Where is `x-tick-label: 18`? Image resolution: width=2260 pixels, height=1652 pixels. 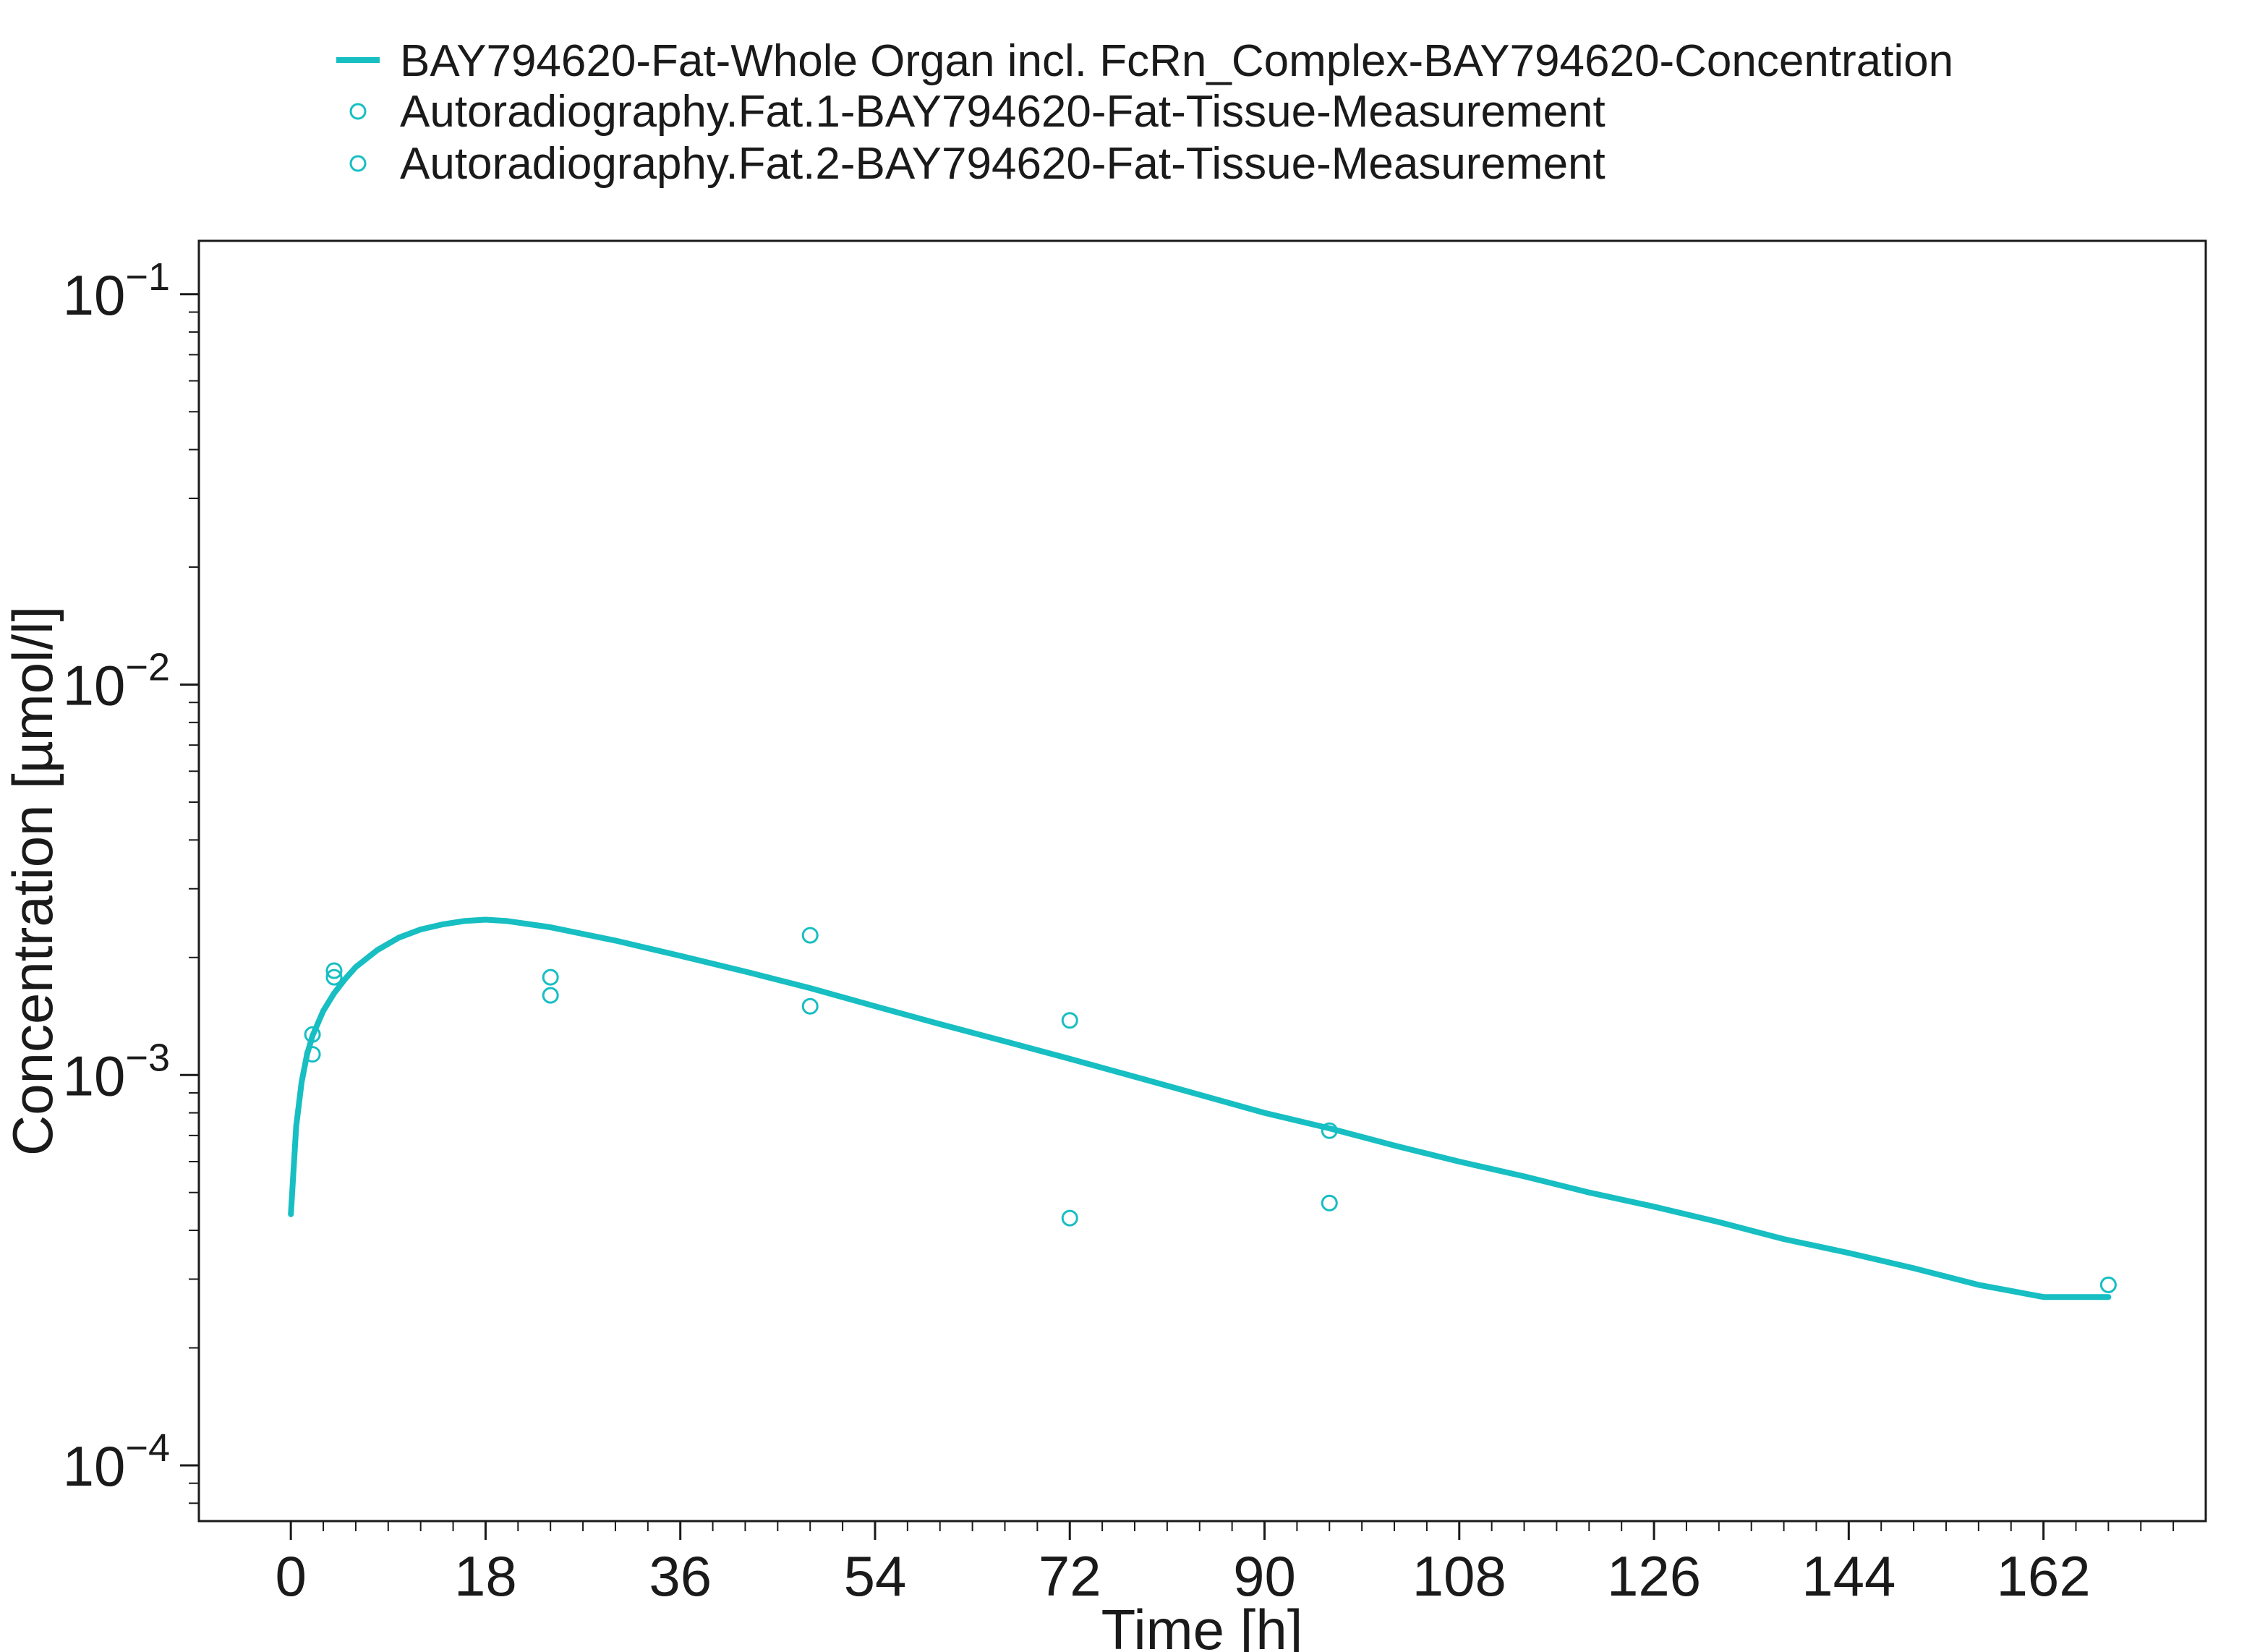
x-tick-label: 18 is located at coordinates (485, 1576).